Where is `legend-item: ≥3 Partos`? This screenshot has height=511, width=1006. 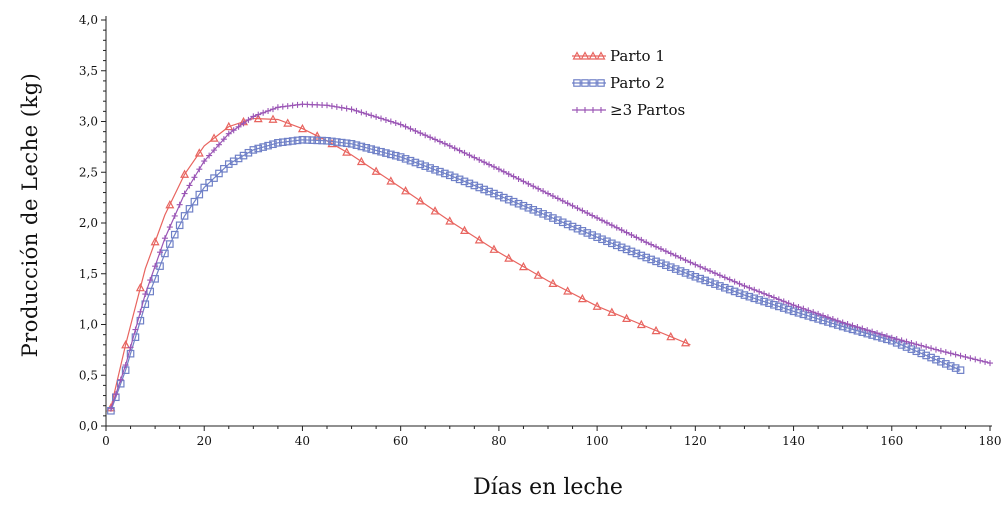 legend-item: ≥3 Partos is located at coordinates (628, 110).